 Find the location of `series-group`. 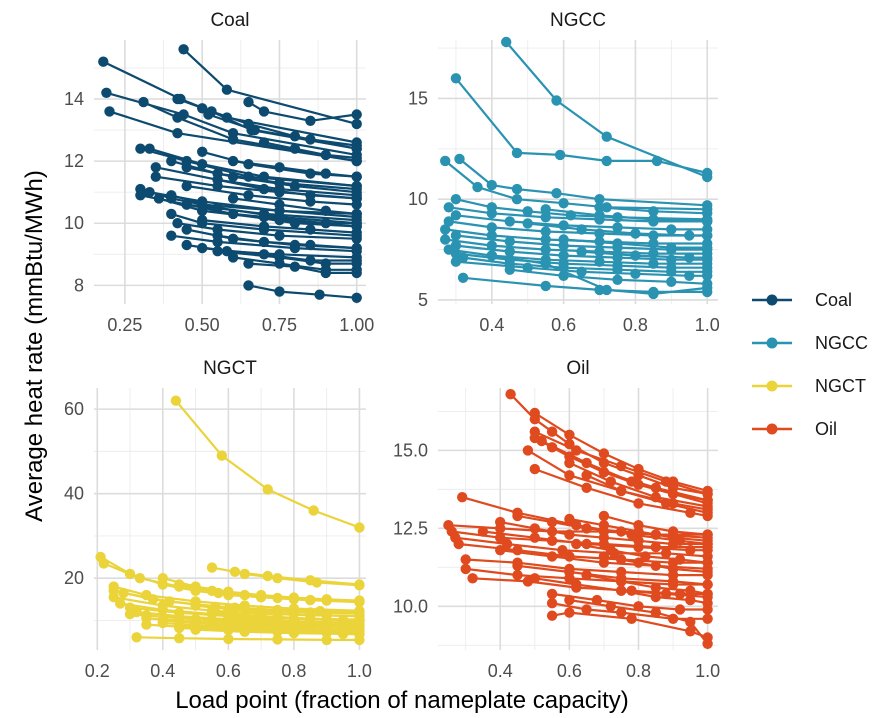

series-group is located at coordinates (230, 173).